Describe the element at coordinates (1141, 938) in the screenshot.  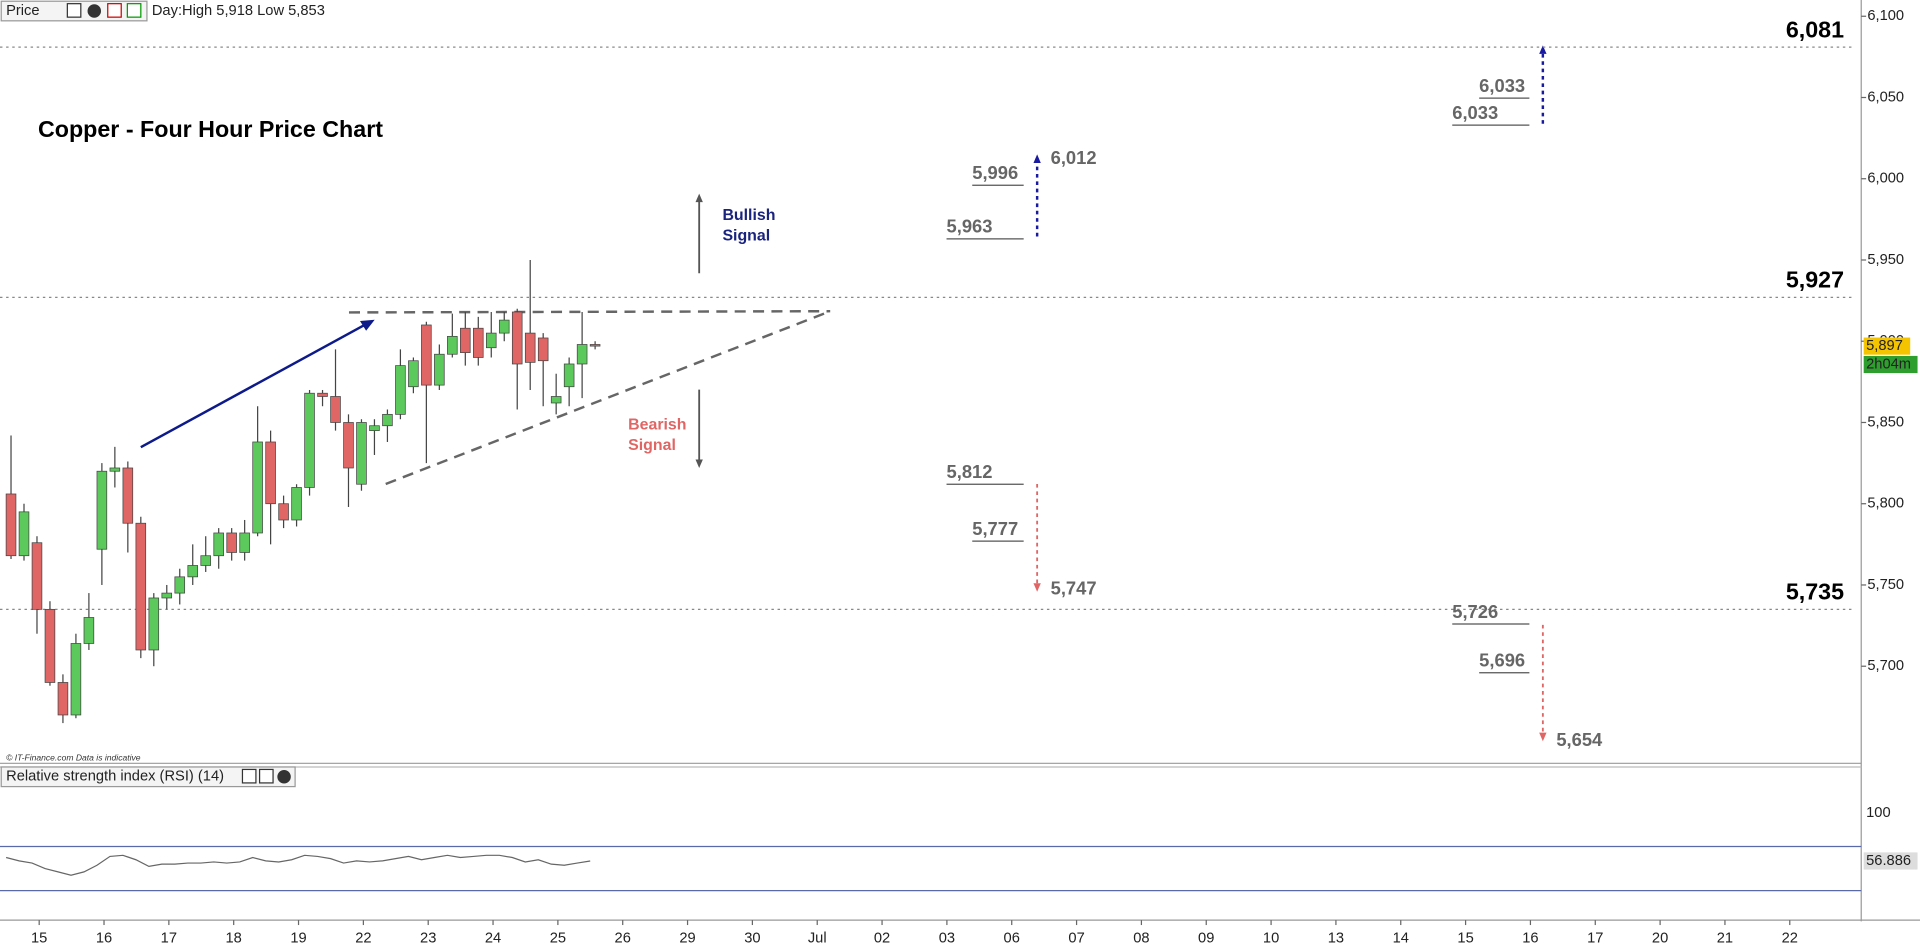
I see `x-tick-label: 08` at that location.